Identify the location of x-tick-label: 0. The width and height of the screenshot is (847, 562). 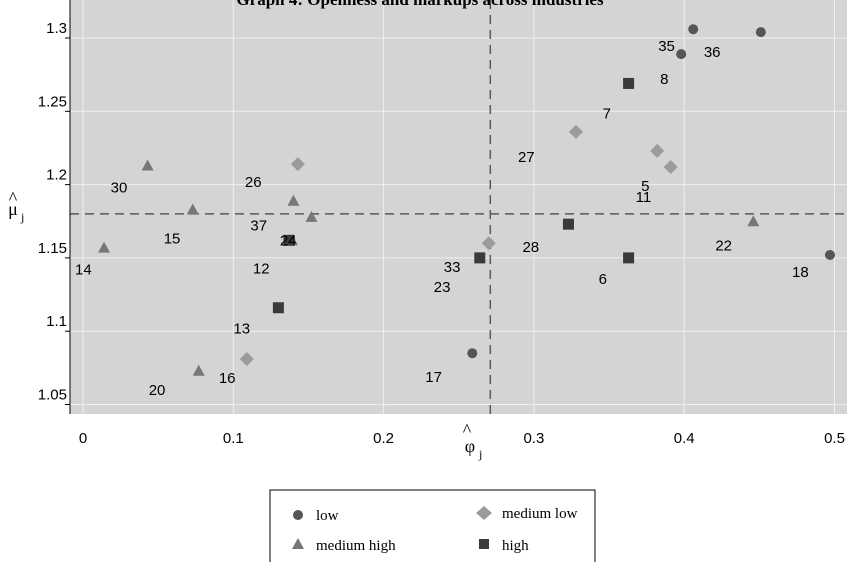
(83, 438).